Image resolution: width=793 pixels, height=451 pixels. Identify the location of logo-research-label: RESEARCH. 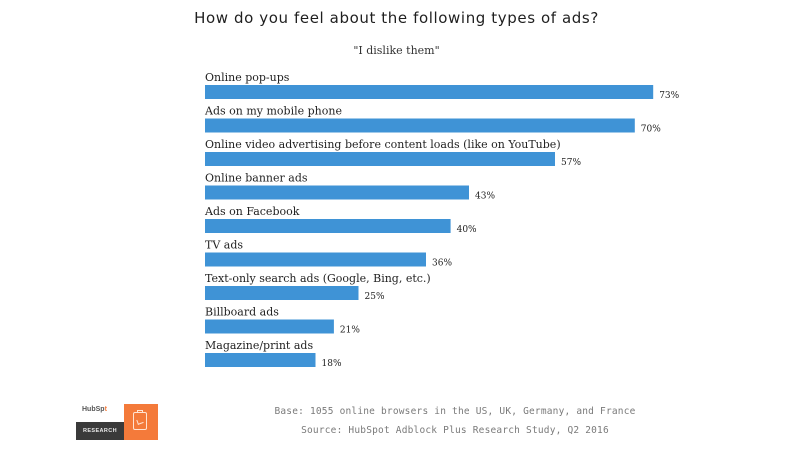
(100, 431).